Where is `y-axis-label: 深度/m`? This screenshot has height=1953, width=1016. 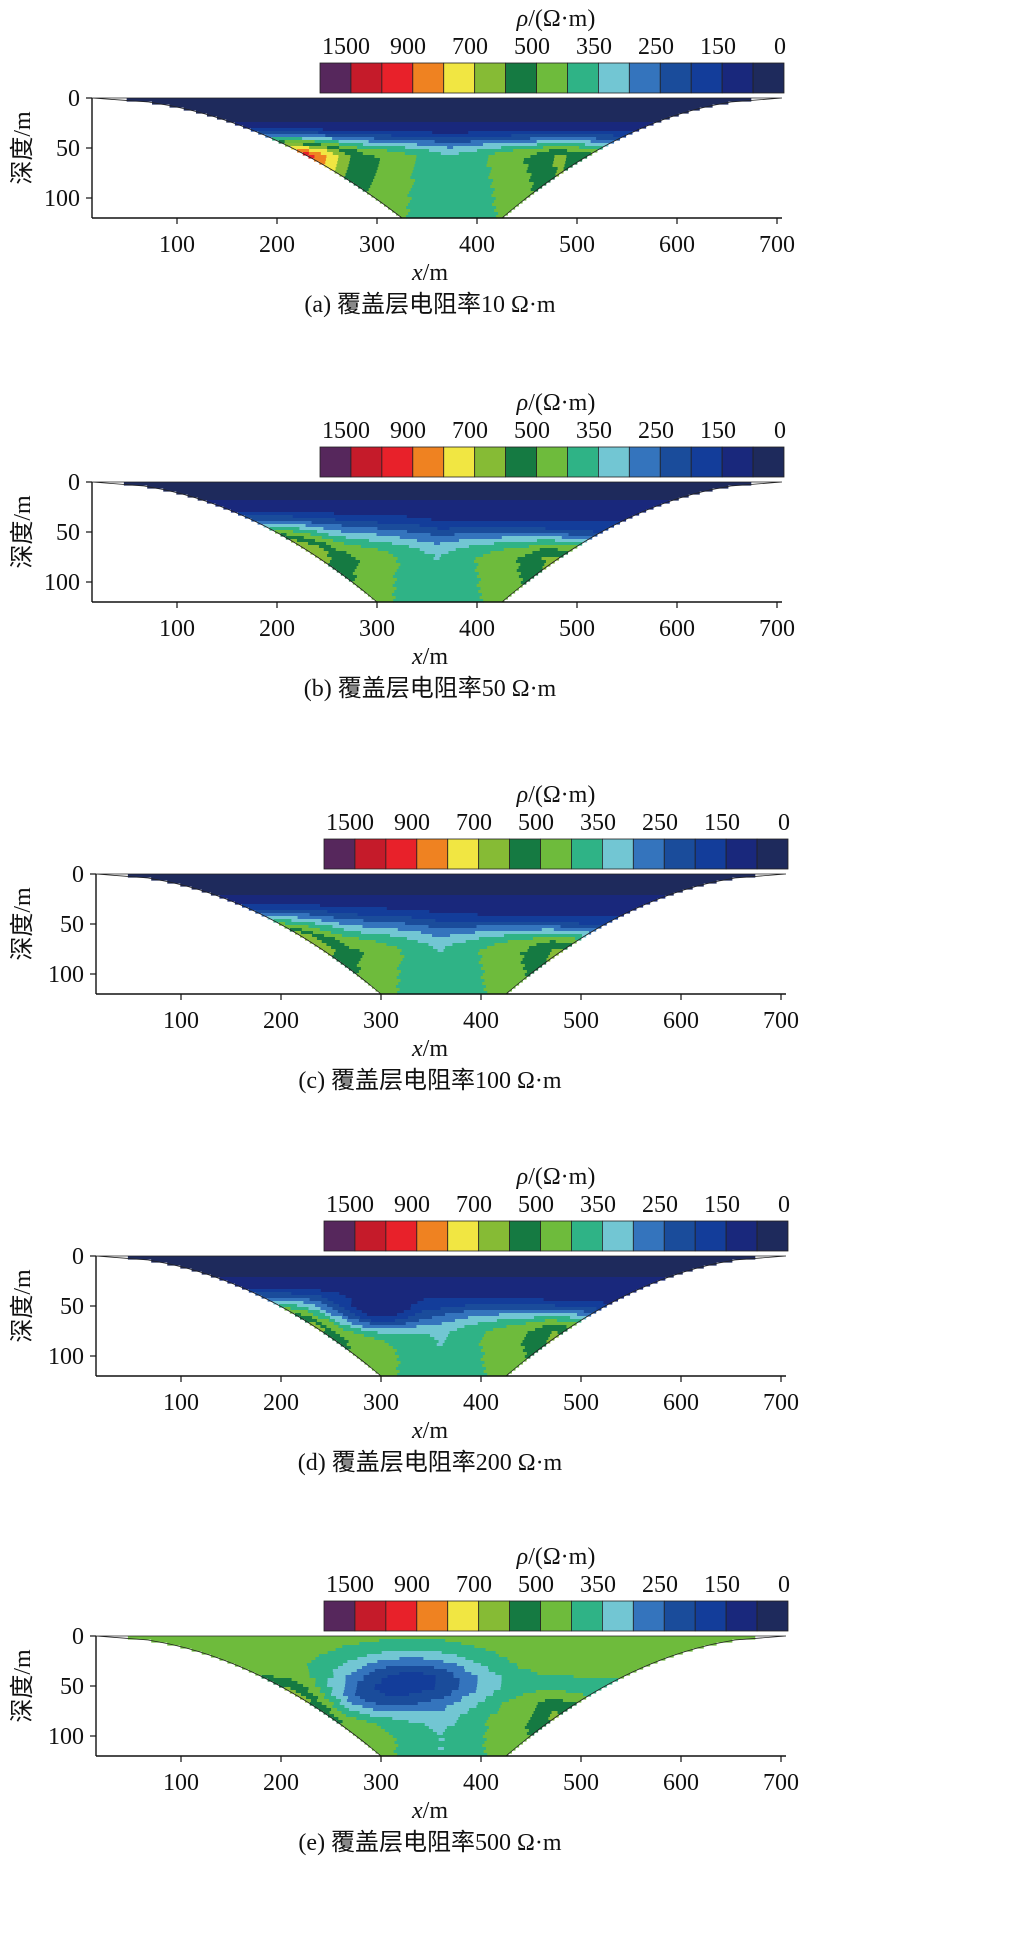 y-axis-label: 深度/m is located at coordinates (22, 924).